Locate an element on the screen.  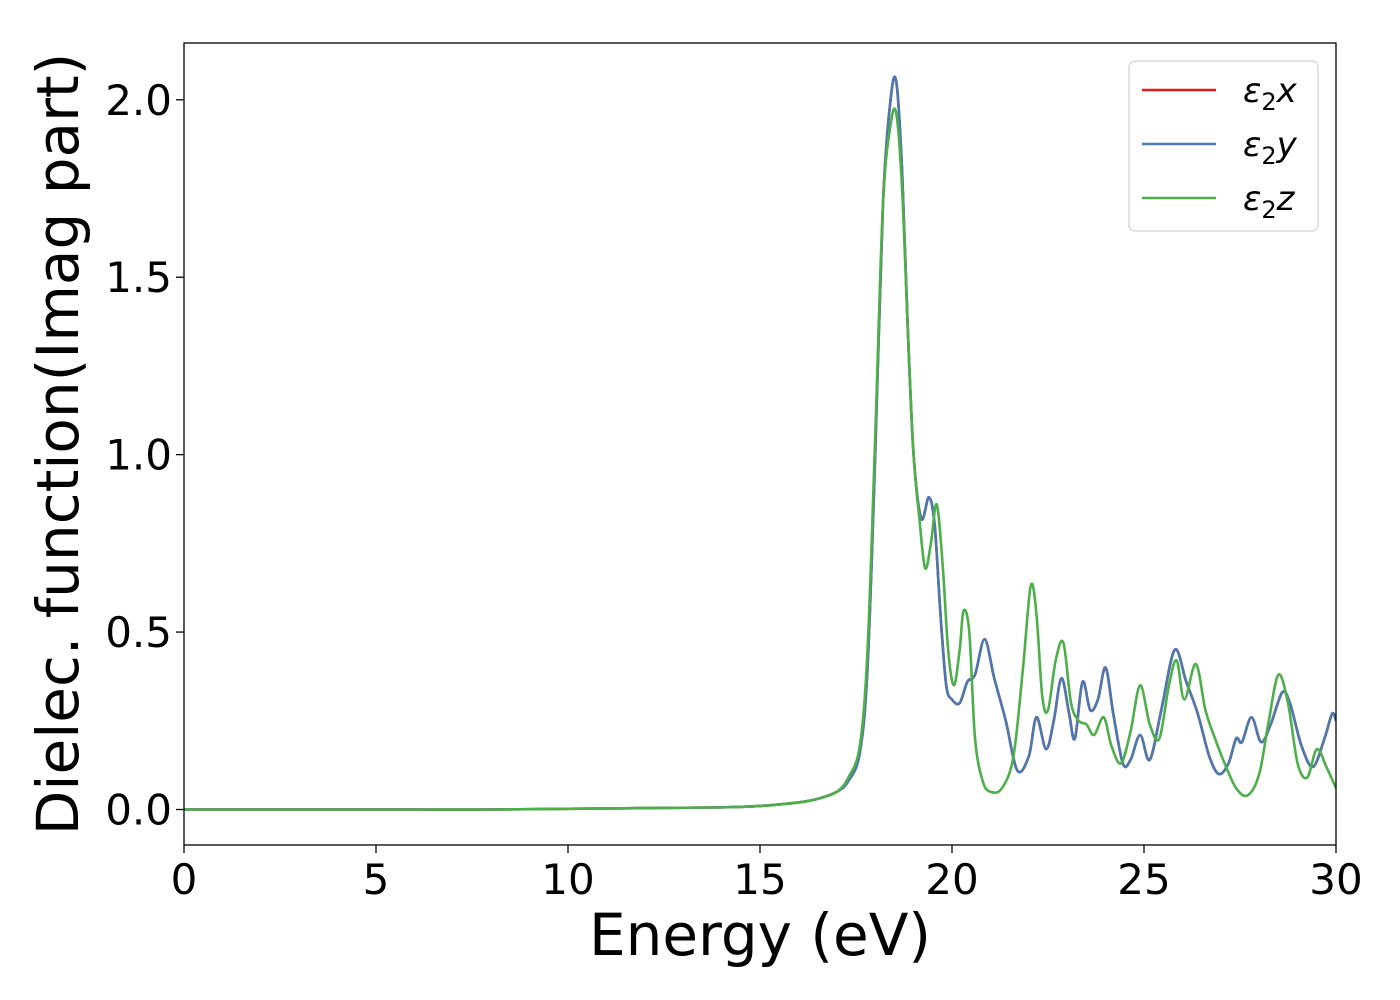
y-axis-title: Dielec. function(Imag part) is located at coordinates (58, 444).